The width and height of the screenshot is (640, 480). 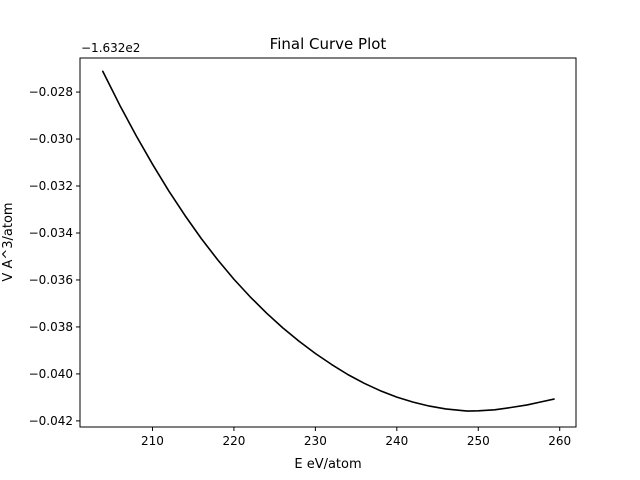 I want to click on y-tick-label: −0.040, so click(x=51, y=374).